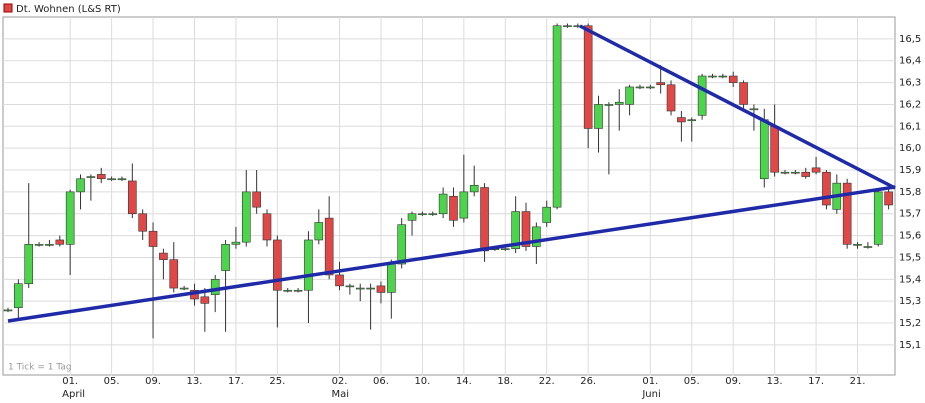  What do you see at coordinates (910, 104) in the screenshot?
I see `y-tick-label: 16,2` at bounding box center [910, 104].